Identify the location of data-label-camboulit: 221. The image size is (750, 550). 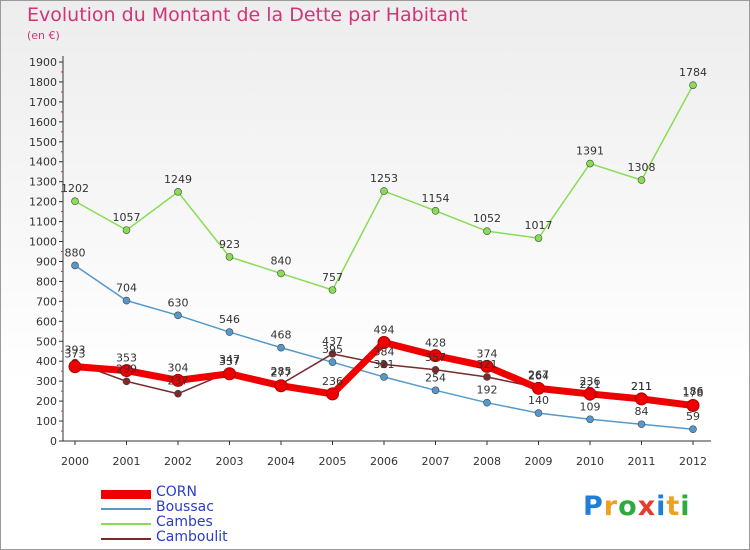
(590, 384).